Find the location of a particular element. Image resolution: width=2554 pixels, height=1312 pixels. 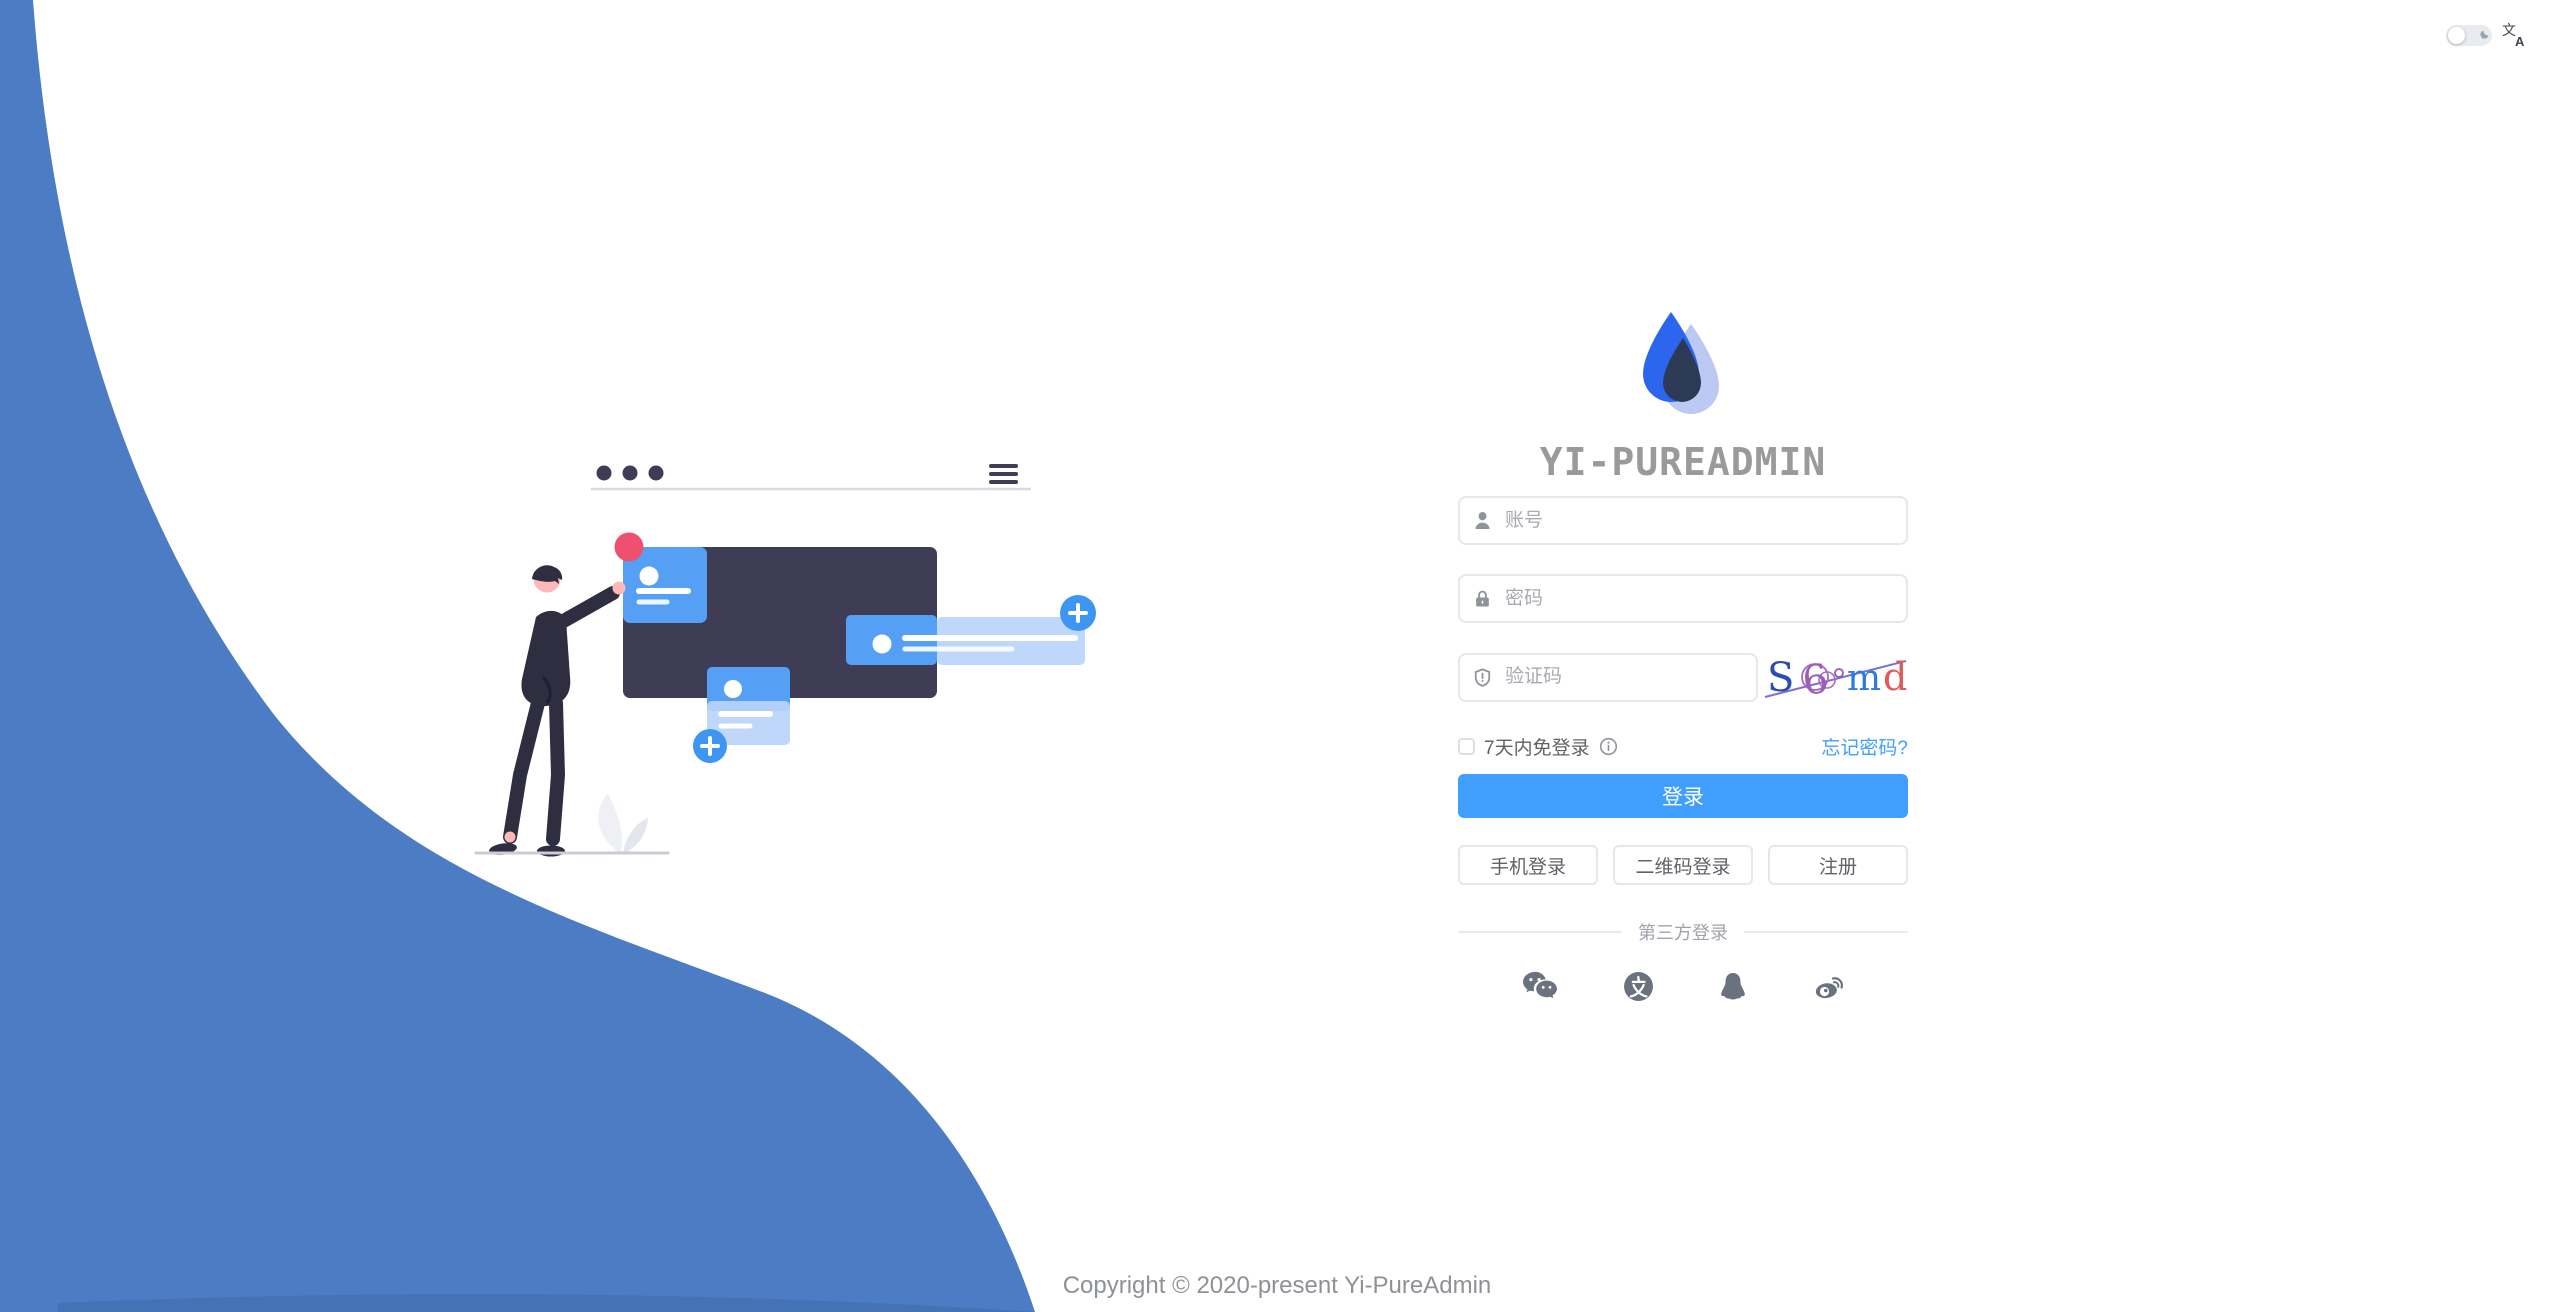

user-icon is located at coordinates (1482, 520).